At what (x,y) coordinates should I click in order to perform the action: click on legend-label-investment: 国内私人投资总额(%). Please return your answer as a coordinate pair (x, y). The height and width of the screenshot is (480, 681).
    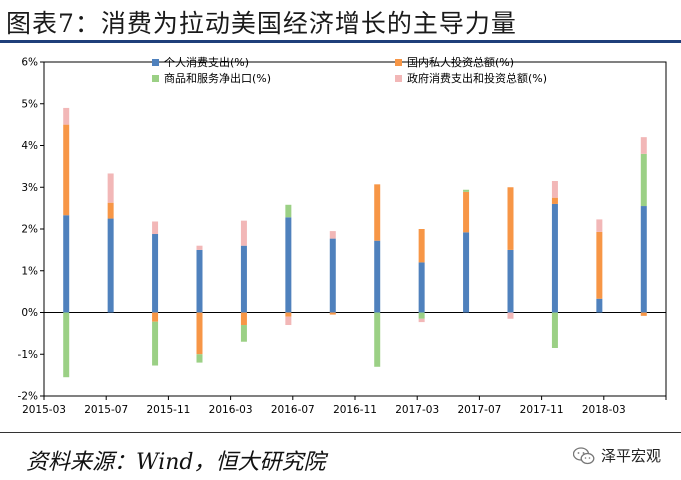
    Looking at the image, I should click on (460, 62).